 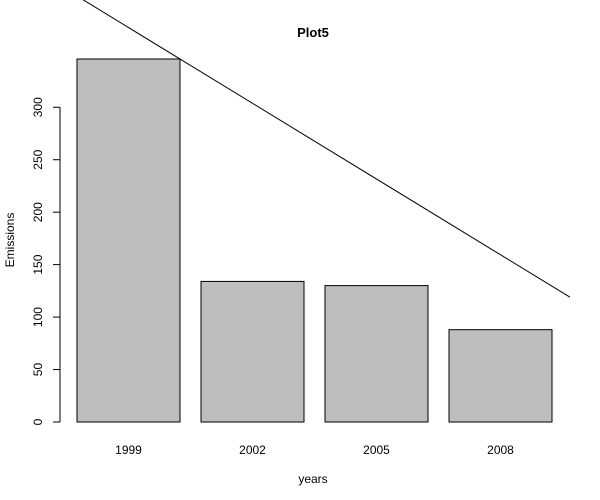 I want to click on y-tick-label: 150, so click(x=38, y=264).